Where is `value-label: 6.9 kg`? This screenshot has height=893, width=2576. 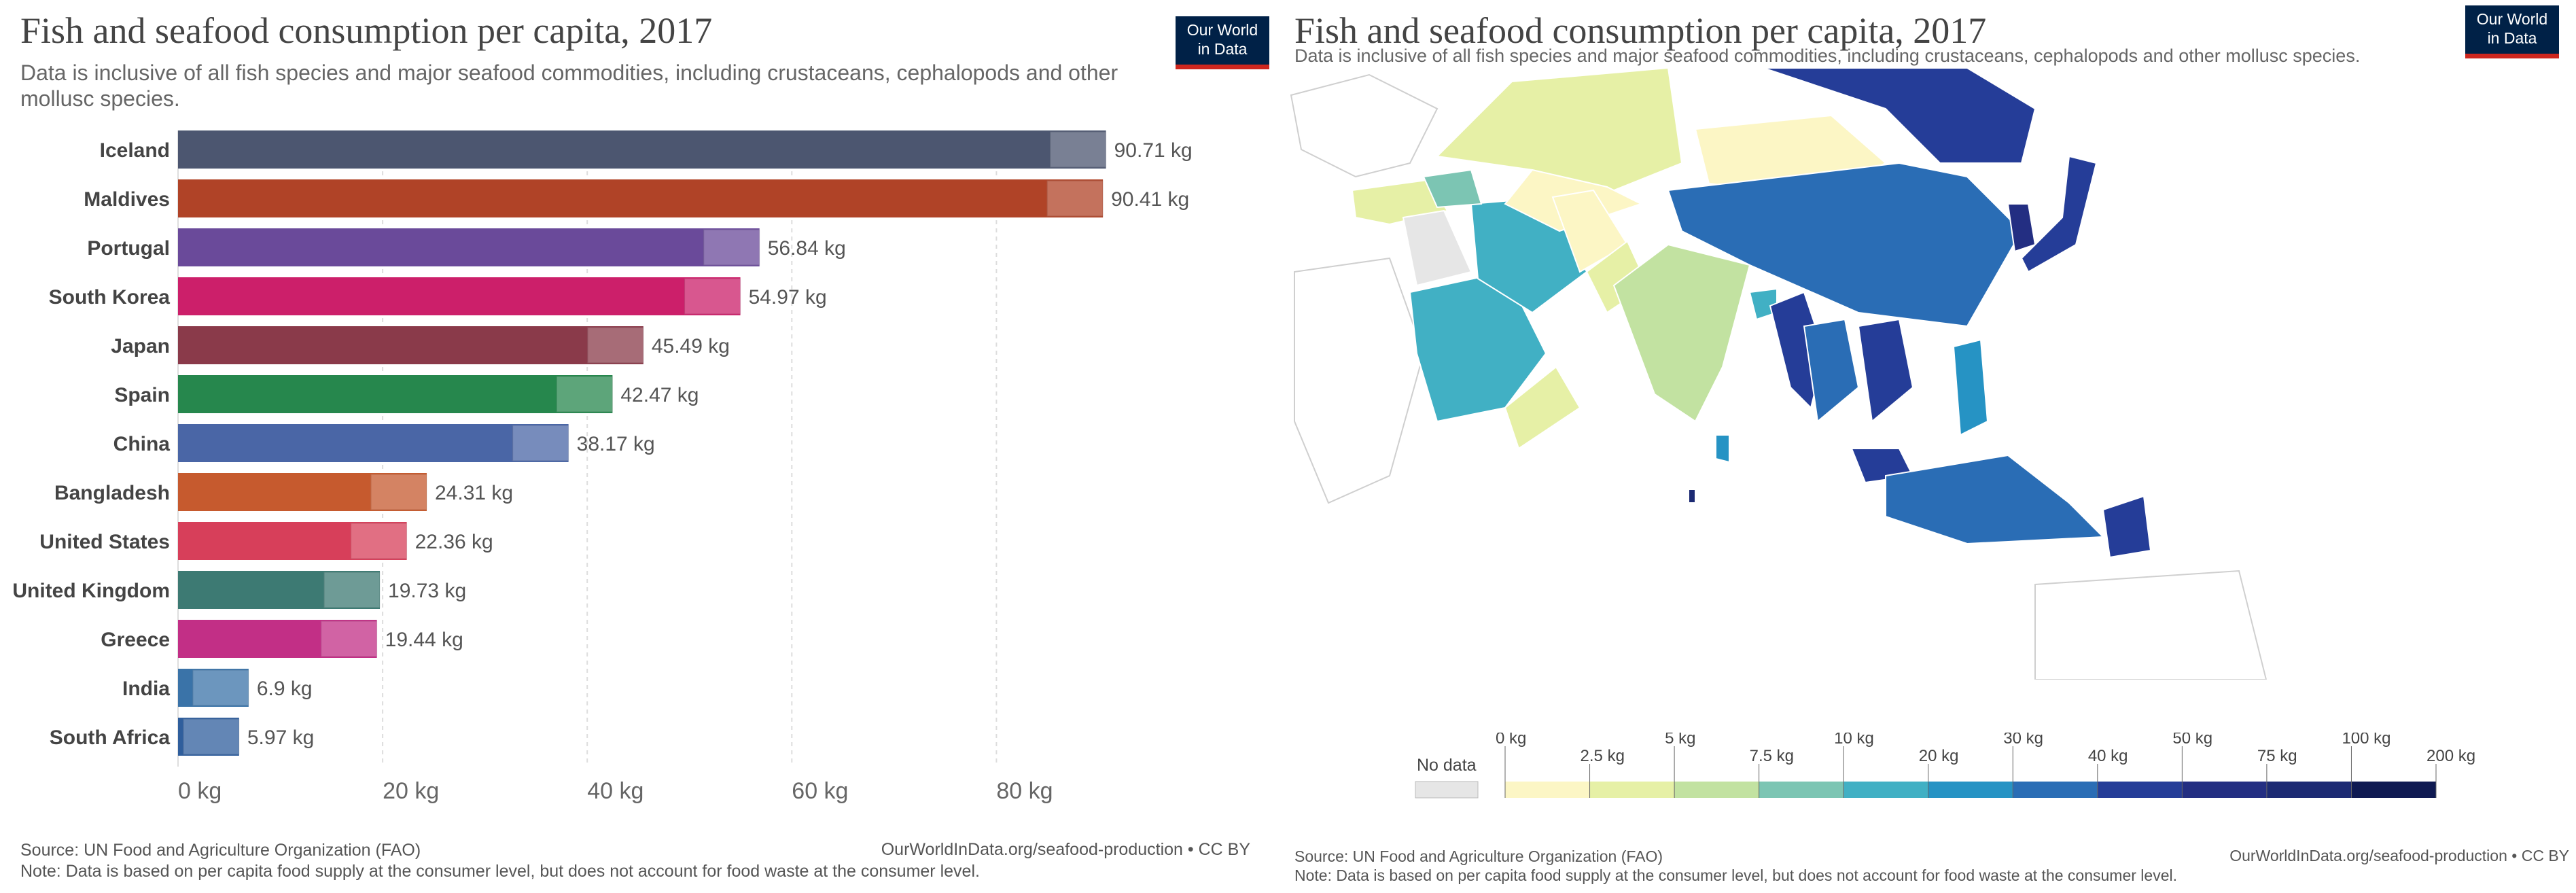 value-label: 6.9 kg is located at coordinates (285, 689).